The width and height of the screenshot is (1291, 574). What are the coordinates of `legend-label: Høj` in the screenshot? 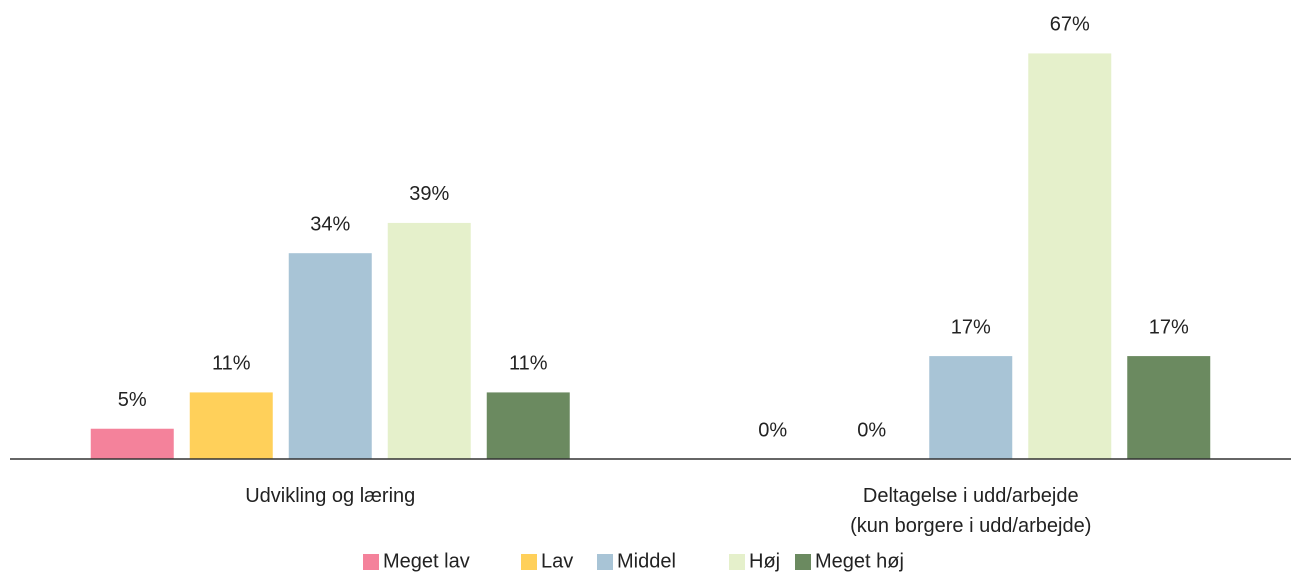 It's located at (764, 561).